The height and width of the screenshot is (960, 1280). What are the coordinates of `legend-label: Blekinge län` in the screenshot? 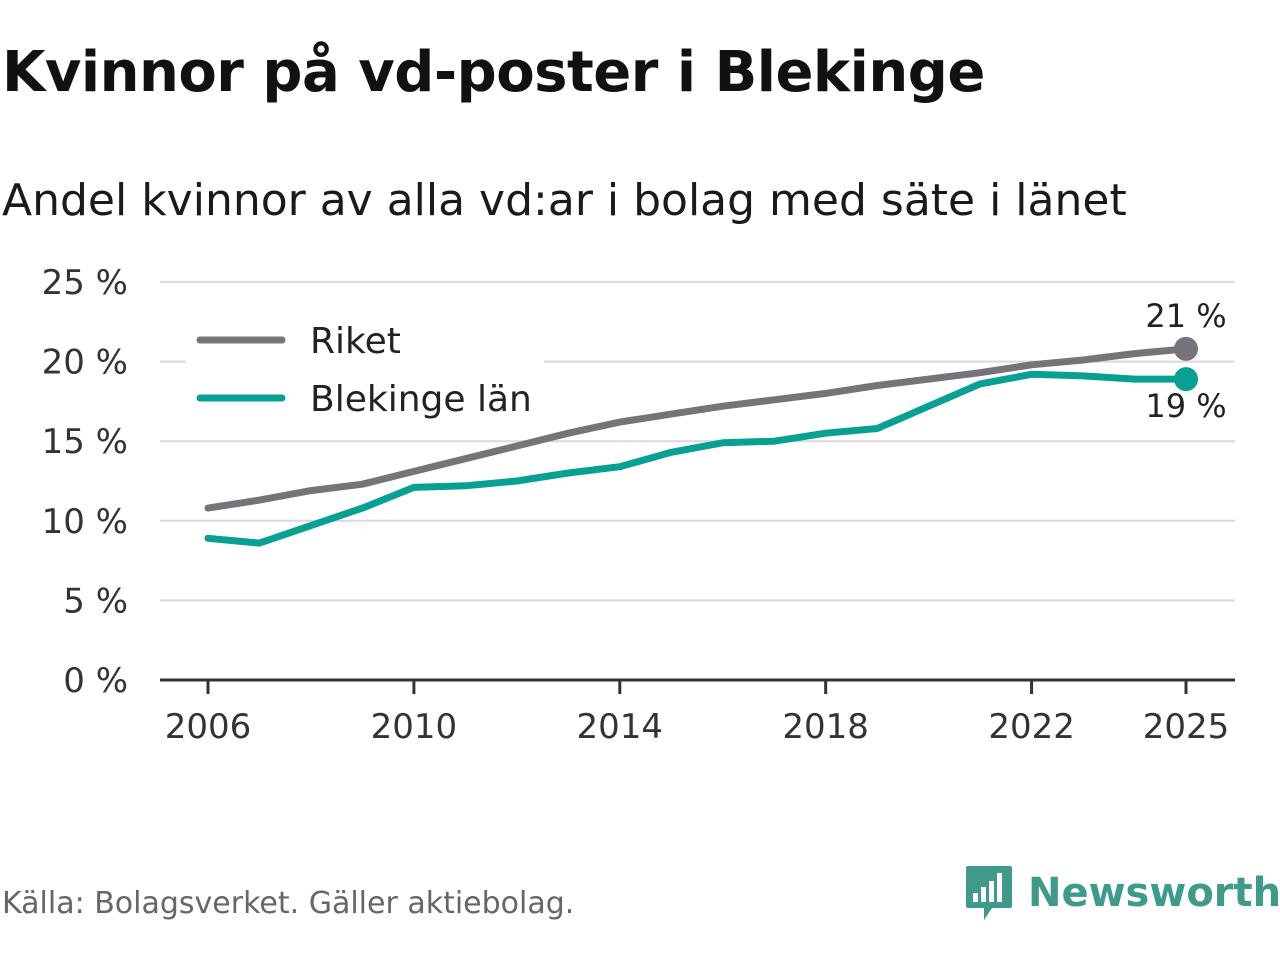 It's located at (421, 399).